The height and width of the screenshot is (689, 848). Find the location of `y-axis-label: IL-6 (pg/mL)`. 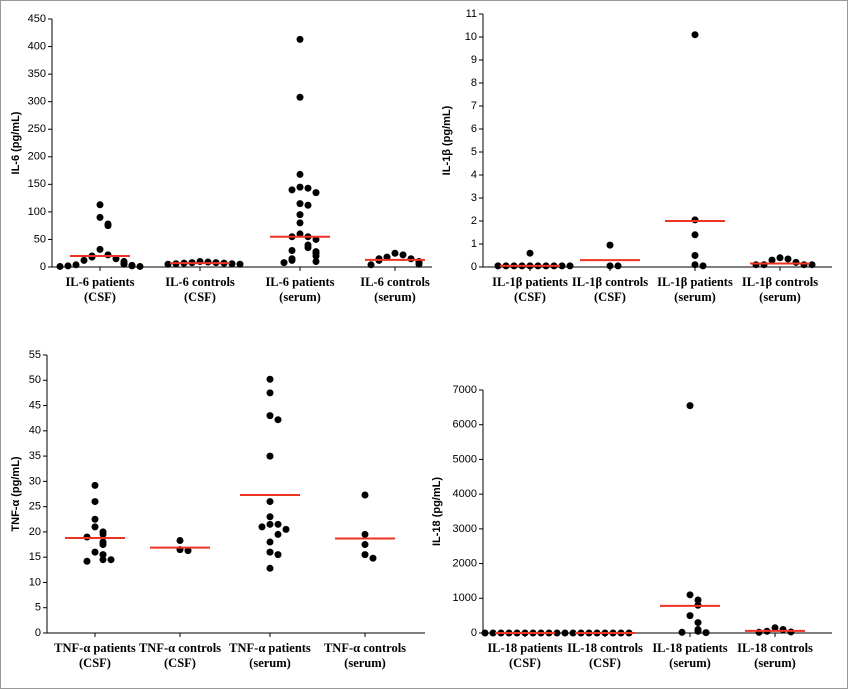

y-axis-label: IL-6 (pg/mL) is located at coordinates (16, 142).